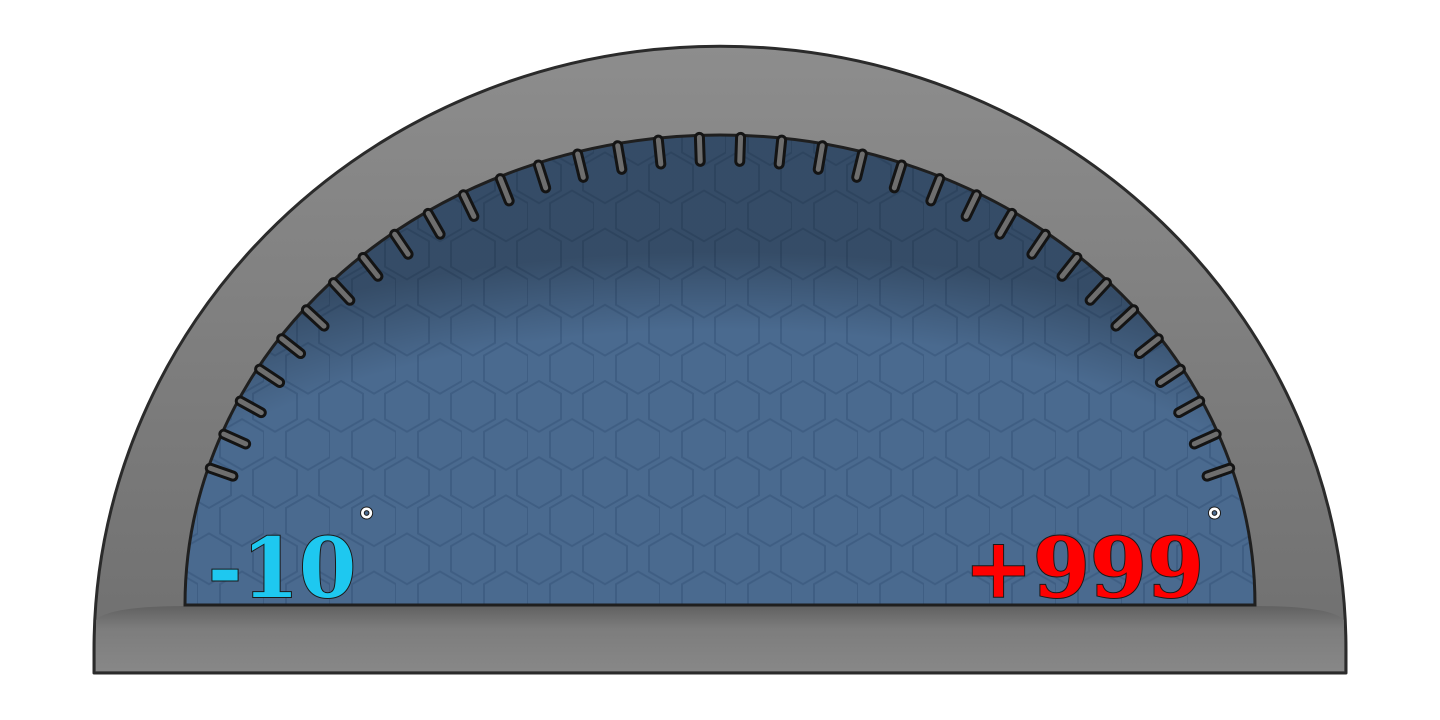 The width and height of the screenshot is (1440, 720). Describe the element at coordinates (282, 569) in the screenshot. I see `min-temperature-value: -10` at that location.